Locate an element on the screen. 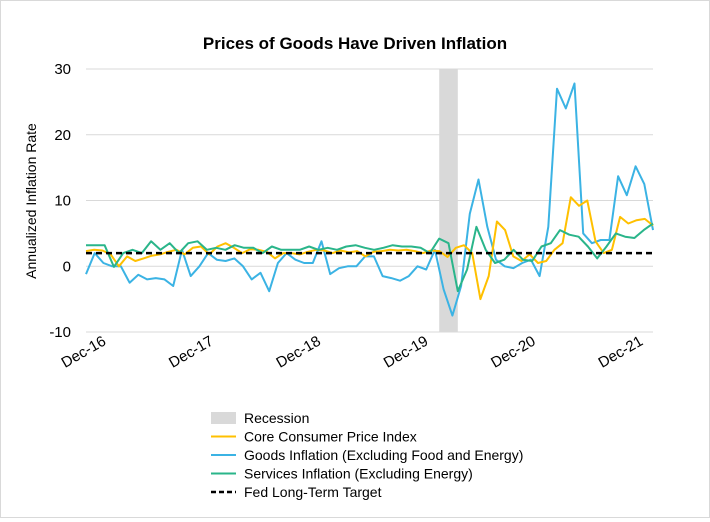  y-axis-label: Annualized Inflation Rate is located at coordinates (31, 201).